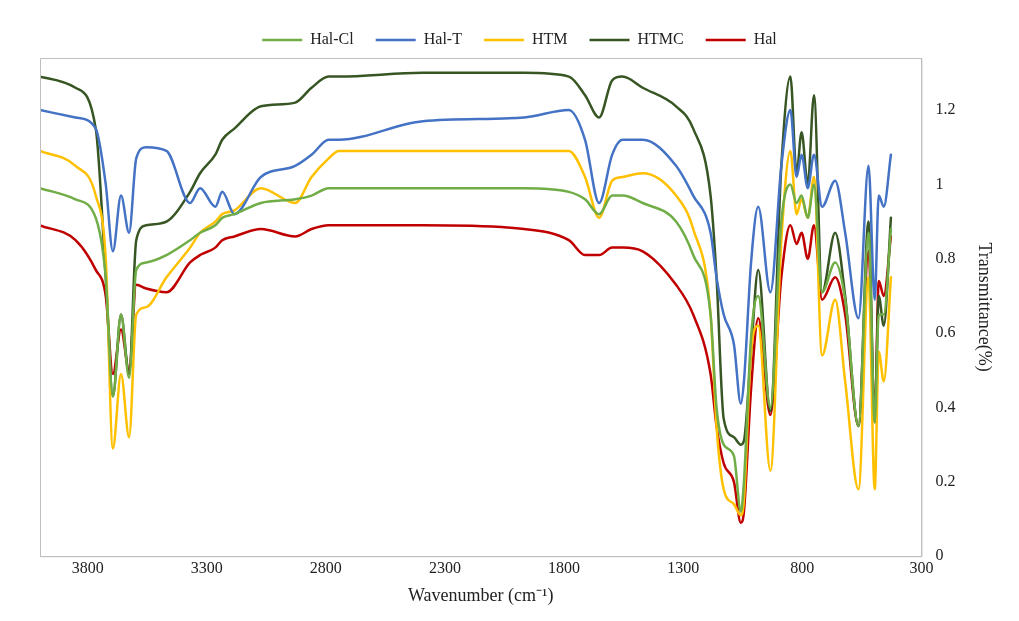 The height and width of the screenshot is (621, 1019). Describe the element at coordinates (564, 567) in the screenshot. I see `x-tick-label: 1800` at that location.